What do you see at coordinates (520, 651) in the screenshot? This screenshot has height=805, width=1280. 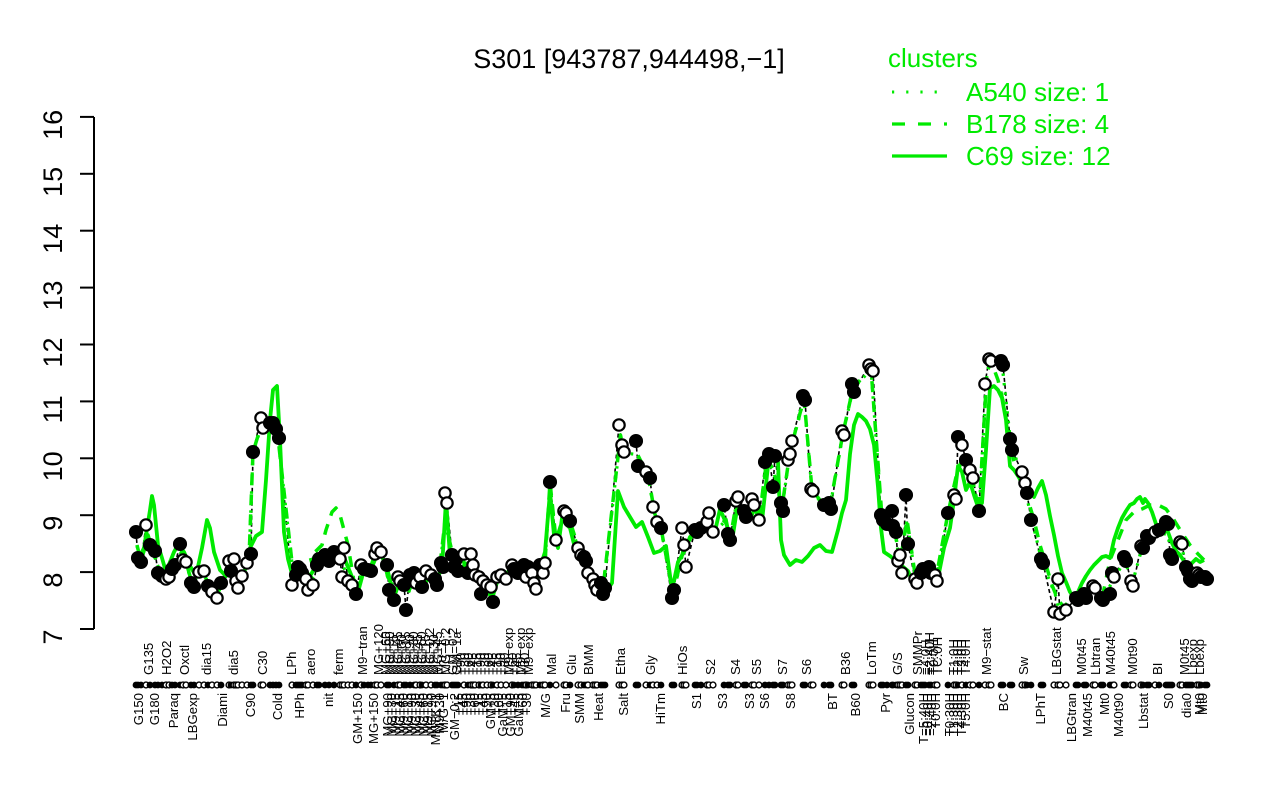 I see `svg-text: M9−exp` at bounding box center [520, 651].